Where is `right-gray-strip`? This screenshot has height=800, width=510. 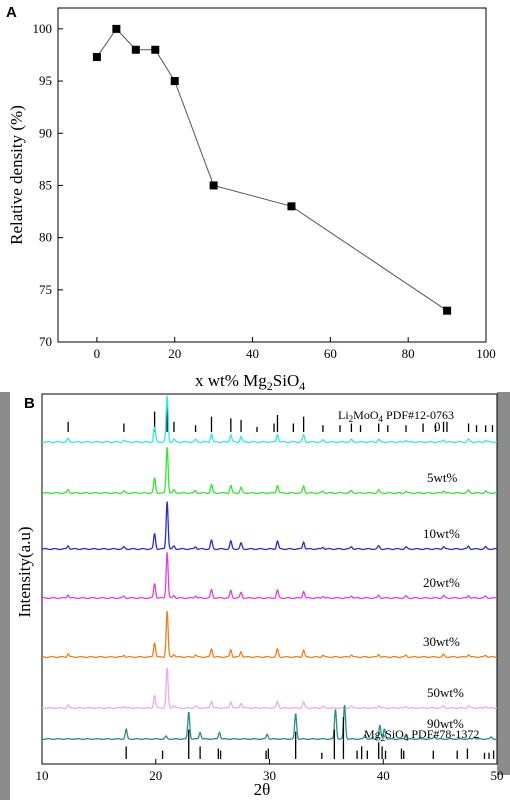
right-gray-strip is located at coordinates (503, 583).